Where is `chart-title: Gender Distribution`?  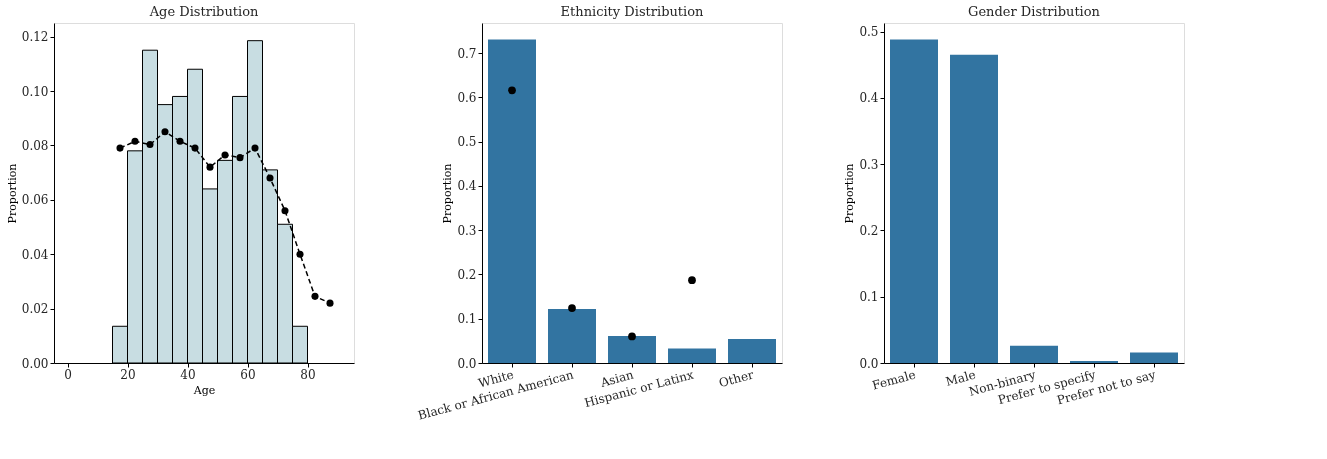 chart-title: Gender Distribution is located at coordinates (1034, 11).